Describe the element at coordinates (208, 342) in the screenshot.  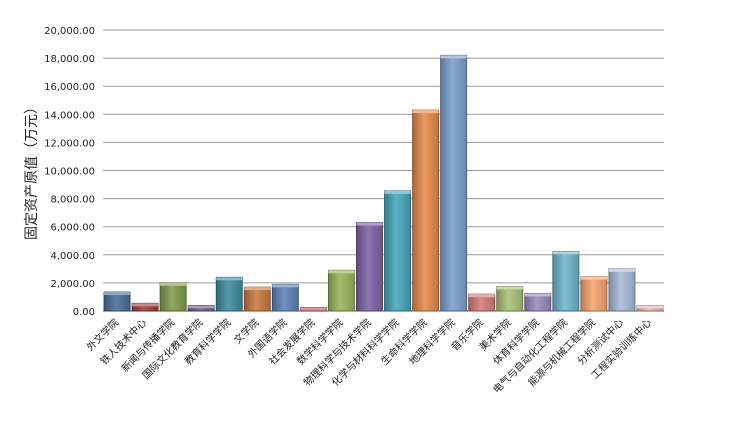
I see `x-tick-label: 教育科学学院` at that location.